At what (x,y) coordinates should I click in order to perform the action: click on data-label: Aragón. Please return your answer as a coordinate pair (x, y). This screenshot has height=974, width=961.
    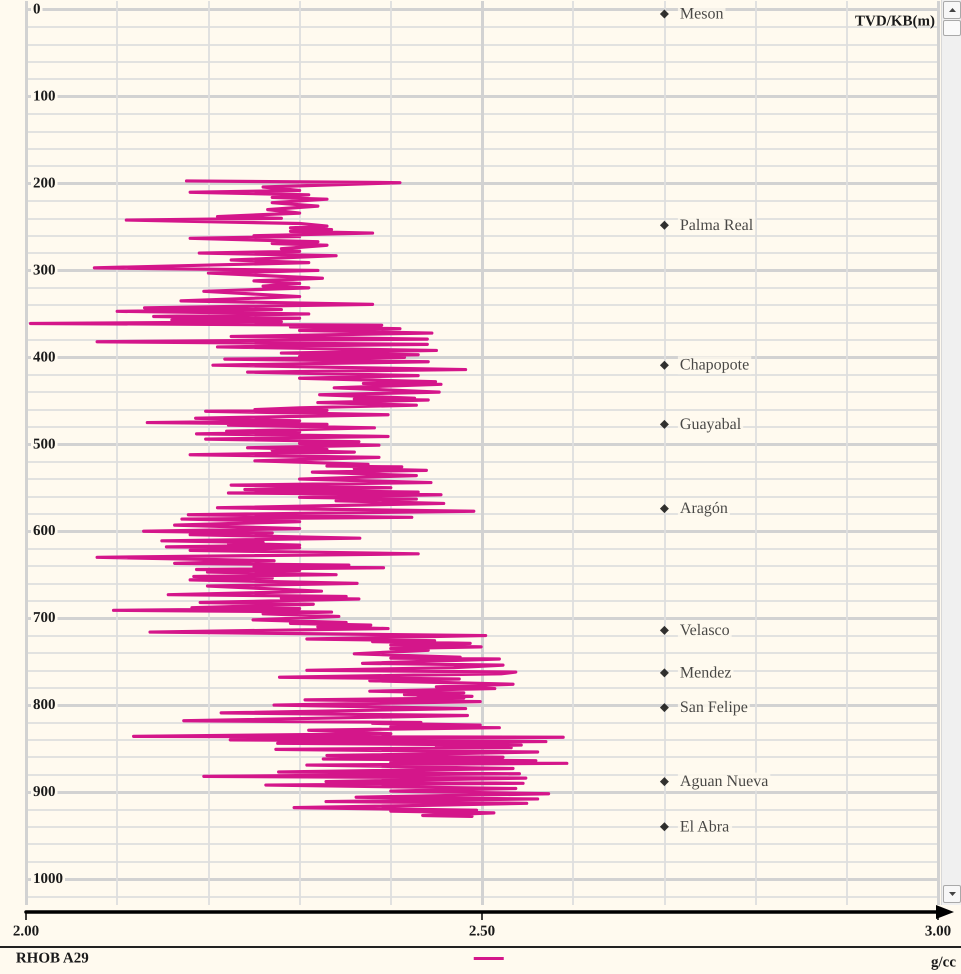
    Looking at the image, I should click on (704, 509).